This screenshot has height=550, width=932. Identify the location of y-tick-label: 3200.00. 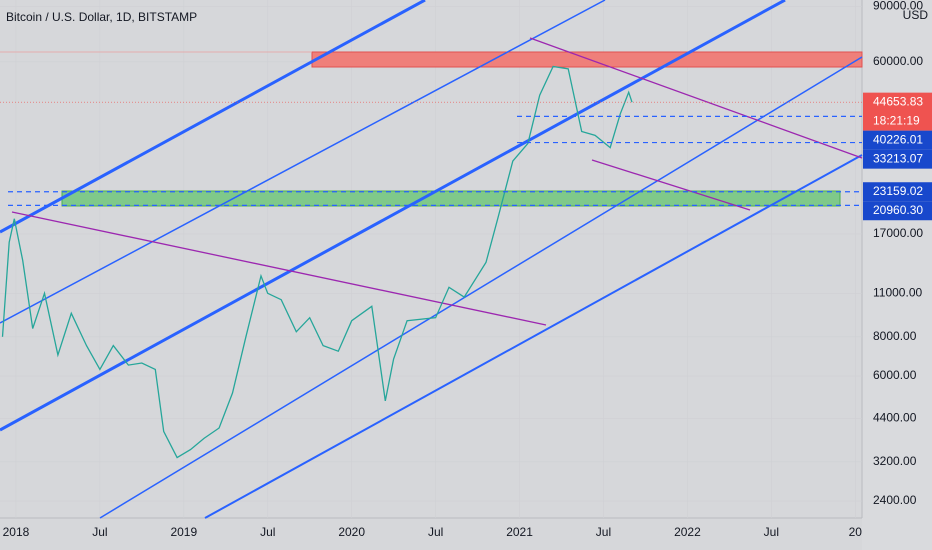
(895, 461).